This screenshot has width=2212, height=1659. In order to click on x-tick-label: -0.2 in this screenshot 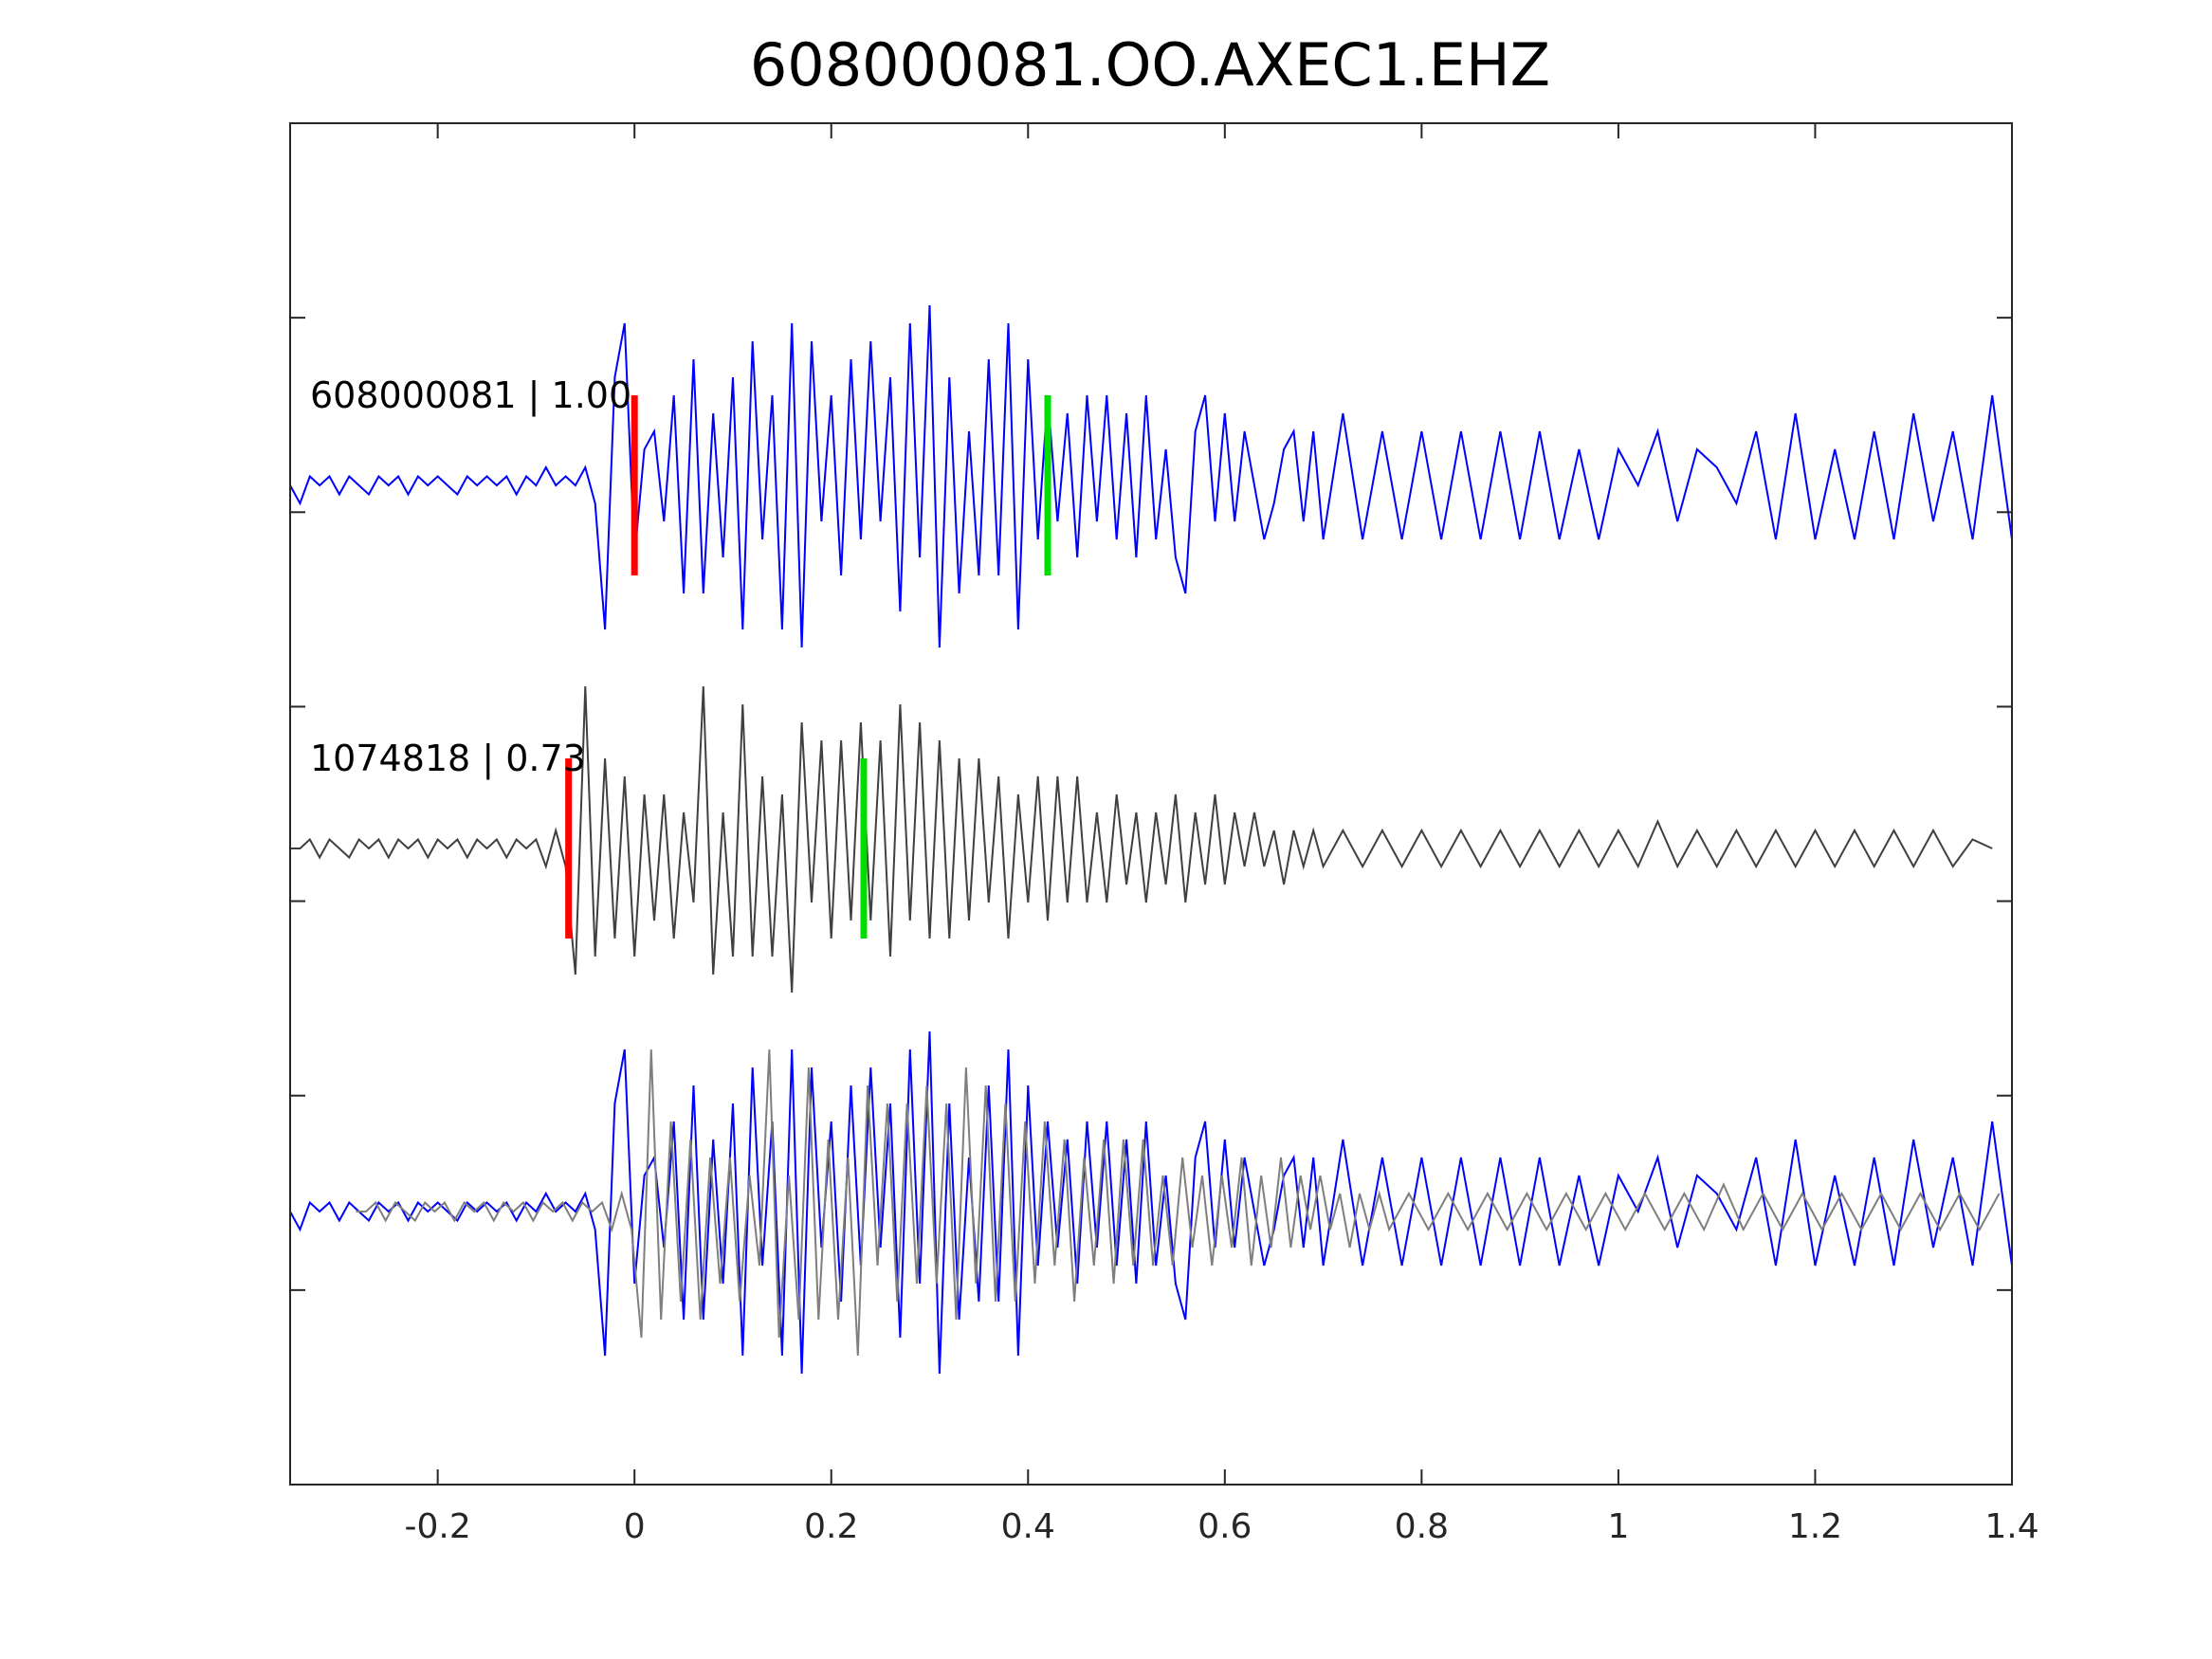, I will do `click(438, 1526)`.